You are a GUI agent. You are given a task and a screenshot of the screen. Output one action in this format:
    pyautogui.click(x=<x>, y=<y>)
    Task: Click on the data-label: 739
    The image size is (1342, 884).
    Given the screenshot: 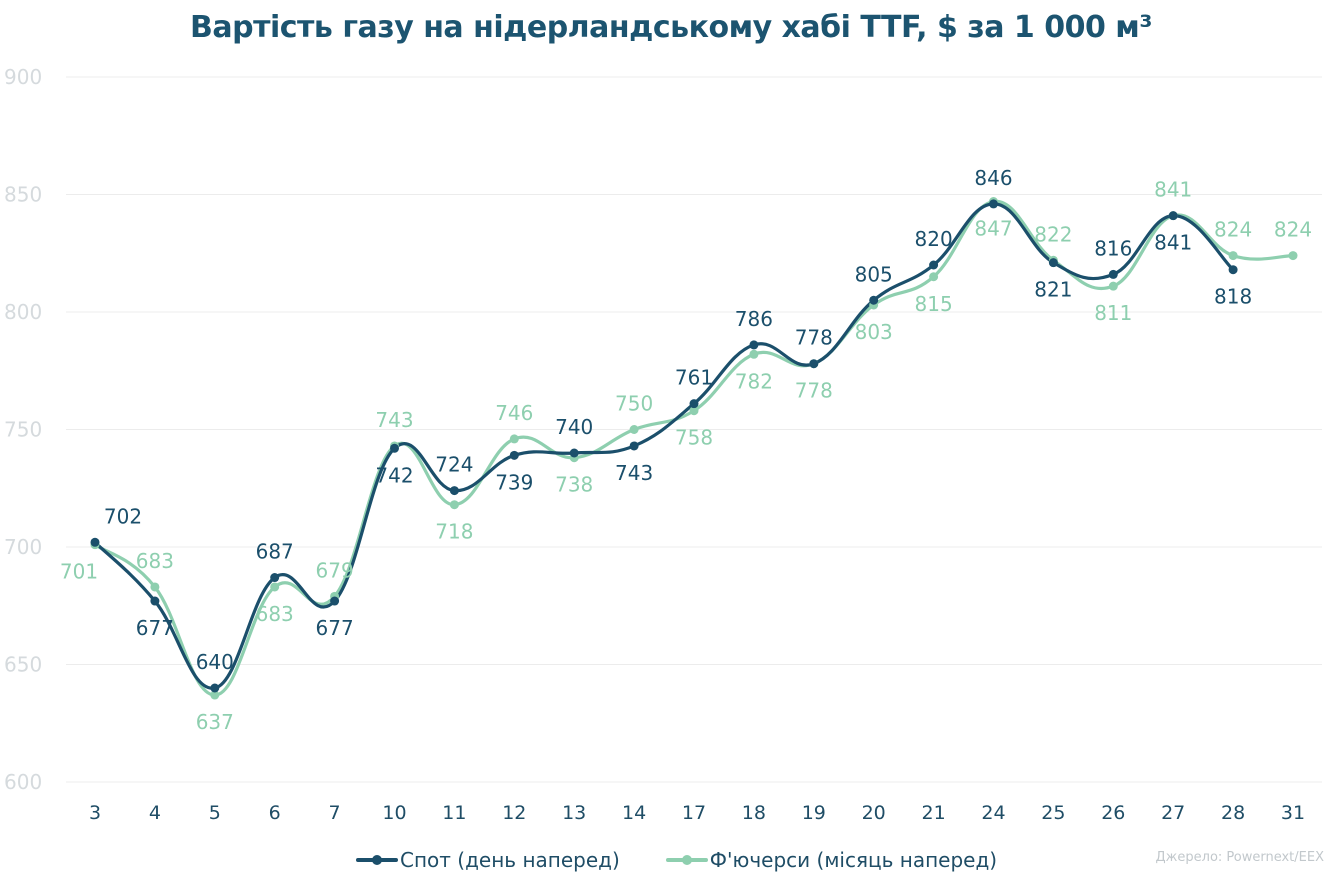 What is the action you would take?
    pyautogui.click(x=514, y=482)
    